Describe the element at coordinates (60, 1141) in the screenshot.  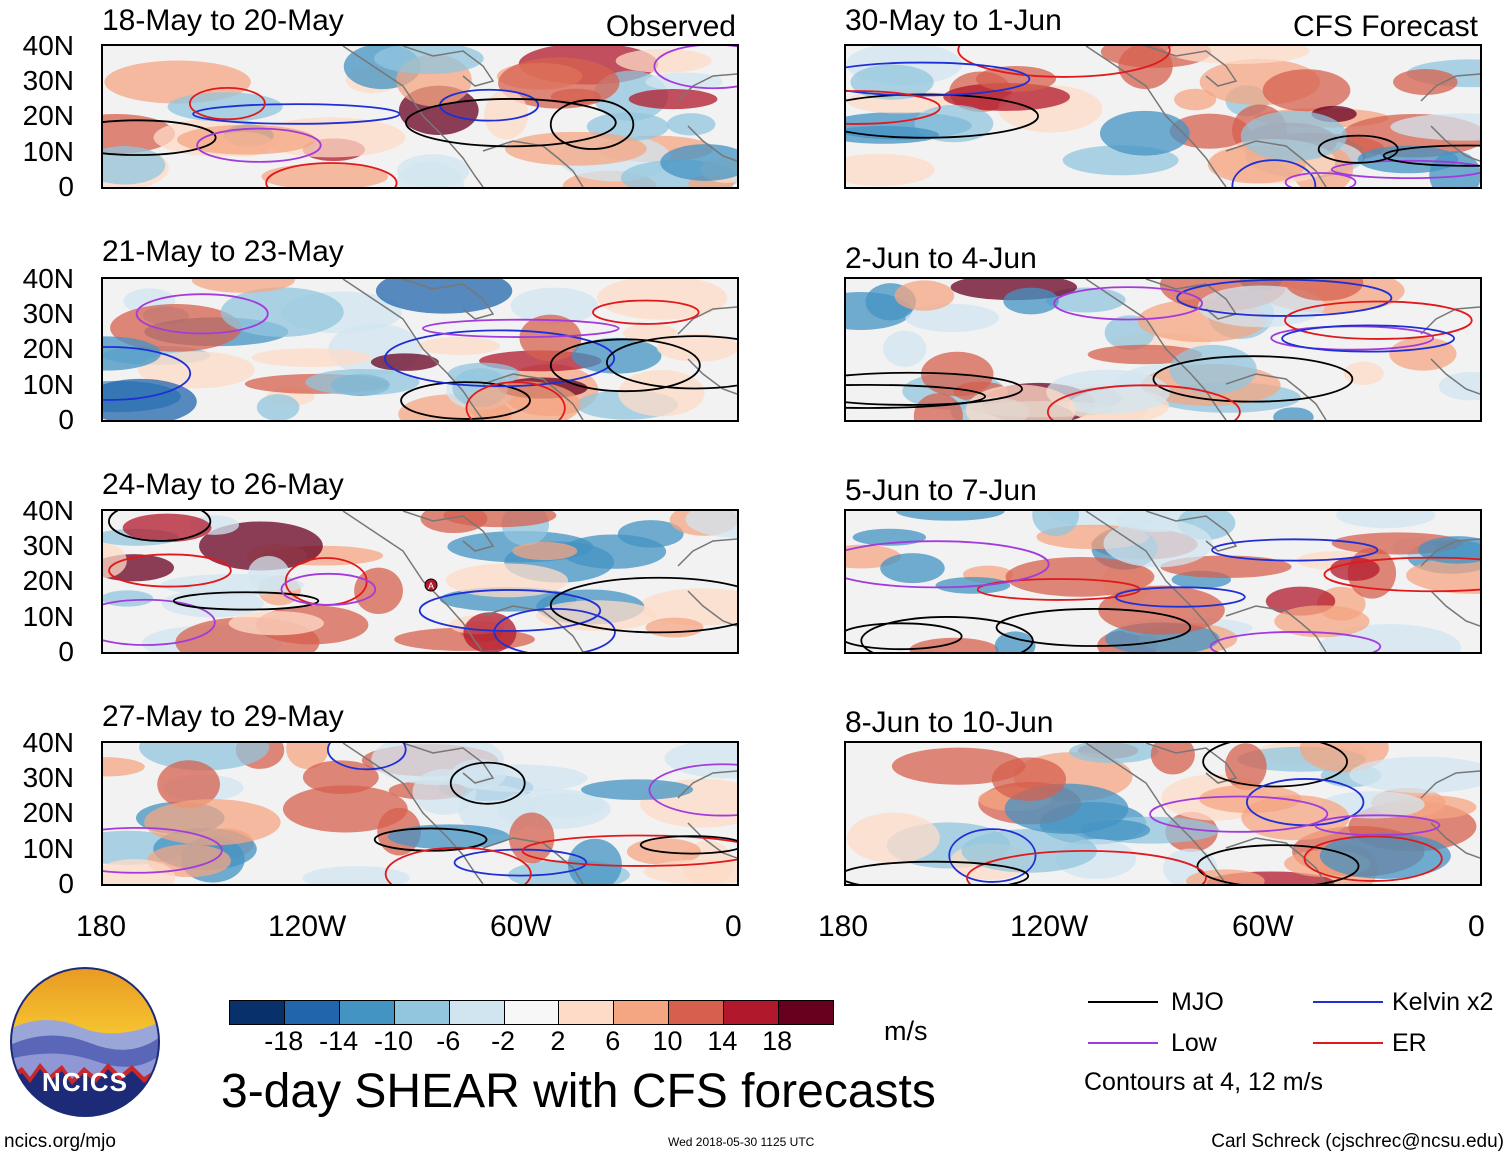
I see `footer-url: ncics.org/mjo` at that location.